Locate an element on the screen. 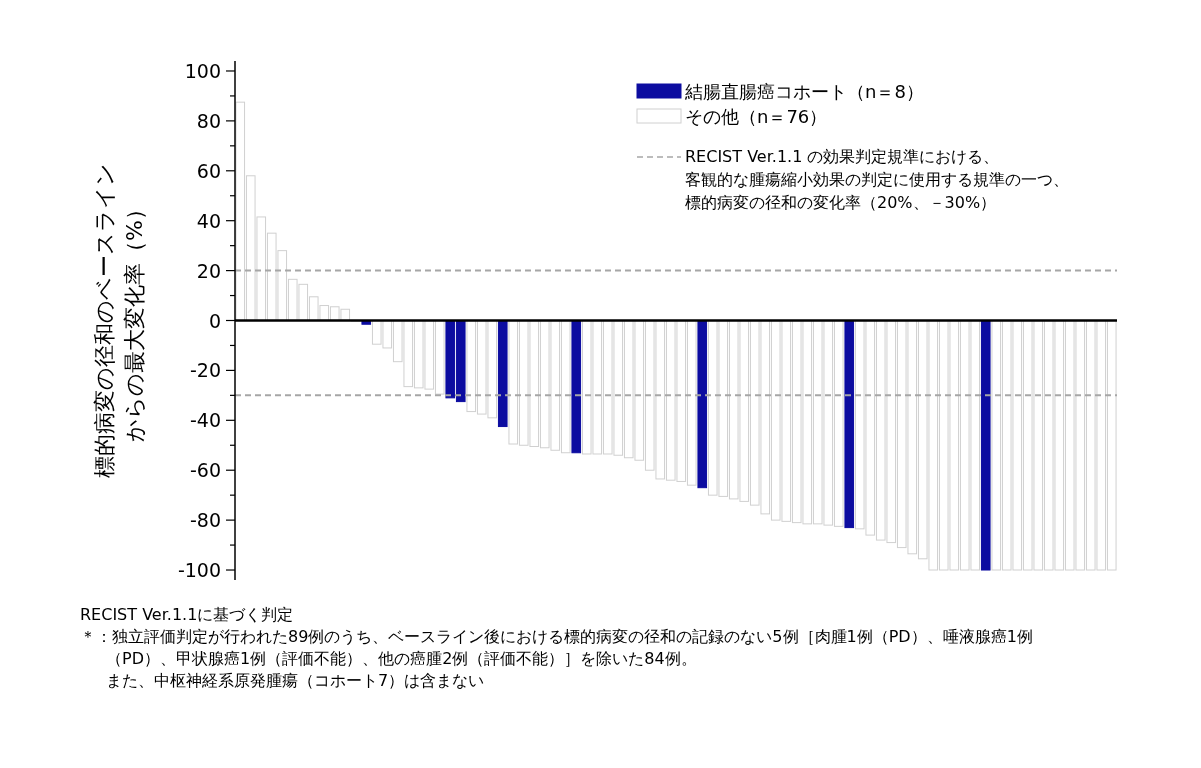  y-tick-label: -60 is located at coordinates (205, 470).